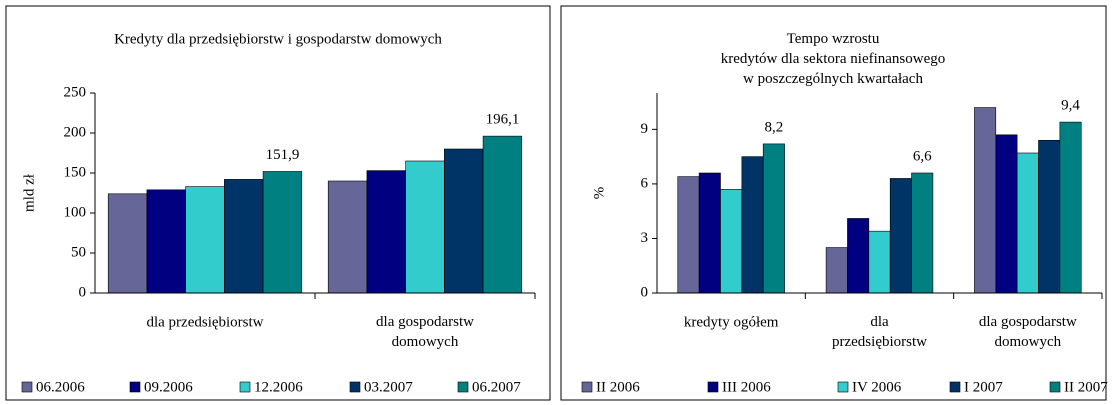  Describe the element at coordinates (1070, 106) in the screenshot. I see `value-label: 9,4` at that location.